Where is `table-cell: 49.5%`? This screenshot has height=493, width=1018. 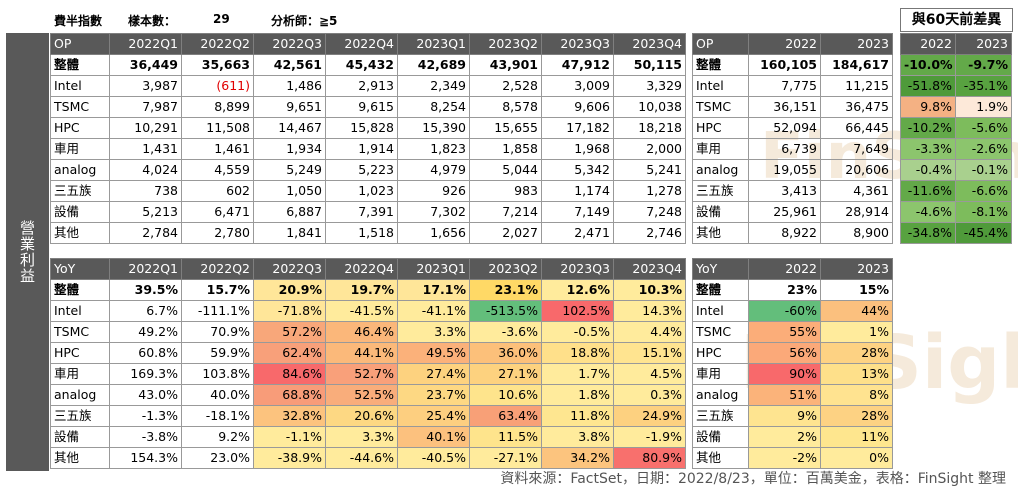 table-cell: 49.5% is located at coordinates (433, 353).